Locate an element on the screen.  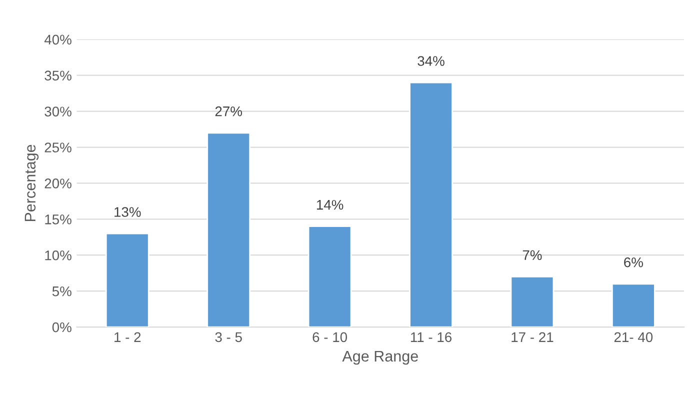
y-axis-title: Percentage is located at coordinates (31, 183).